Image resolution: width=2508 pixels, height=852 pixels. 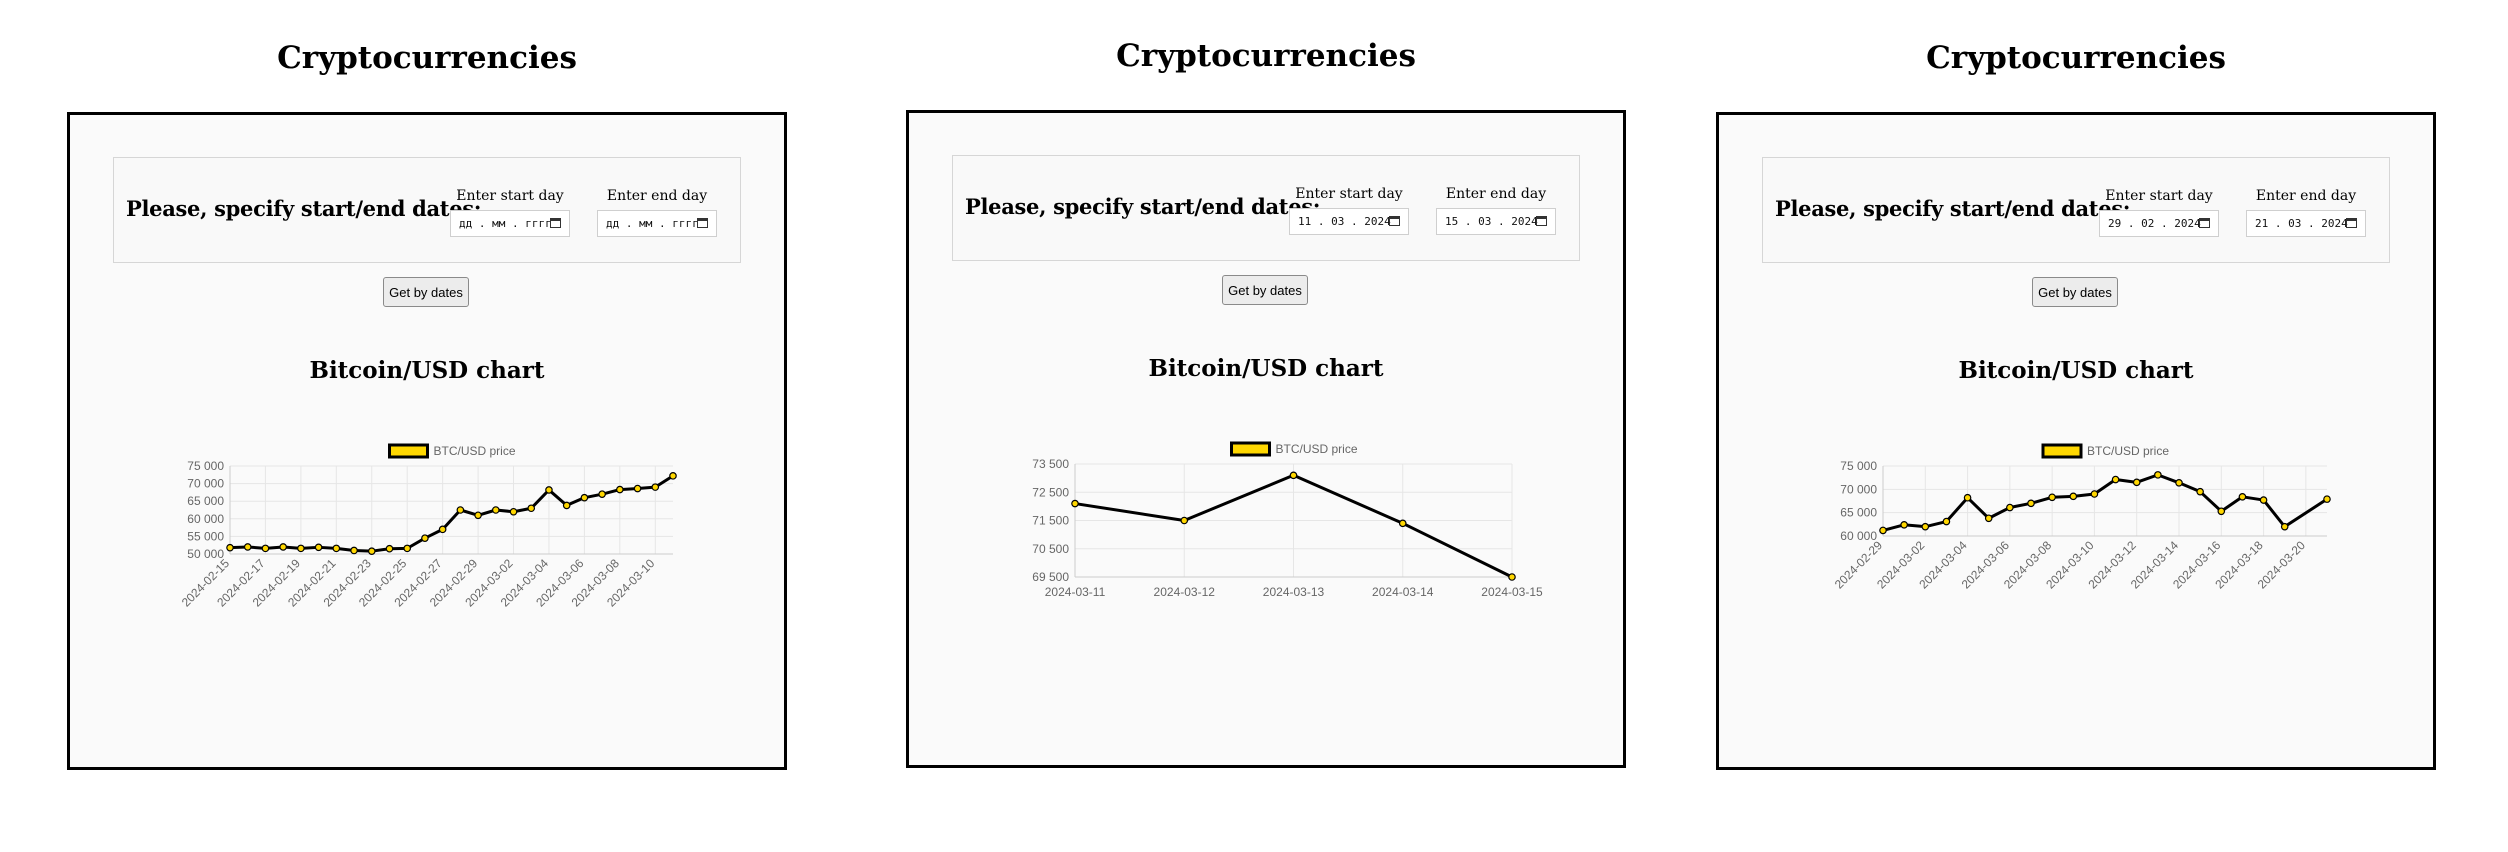 I want to click on end-date-input: 21 . 03 . 2024, so click(x=2306, y=223).